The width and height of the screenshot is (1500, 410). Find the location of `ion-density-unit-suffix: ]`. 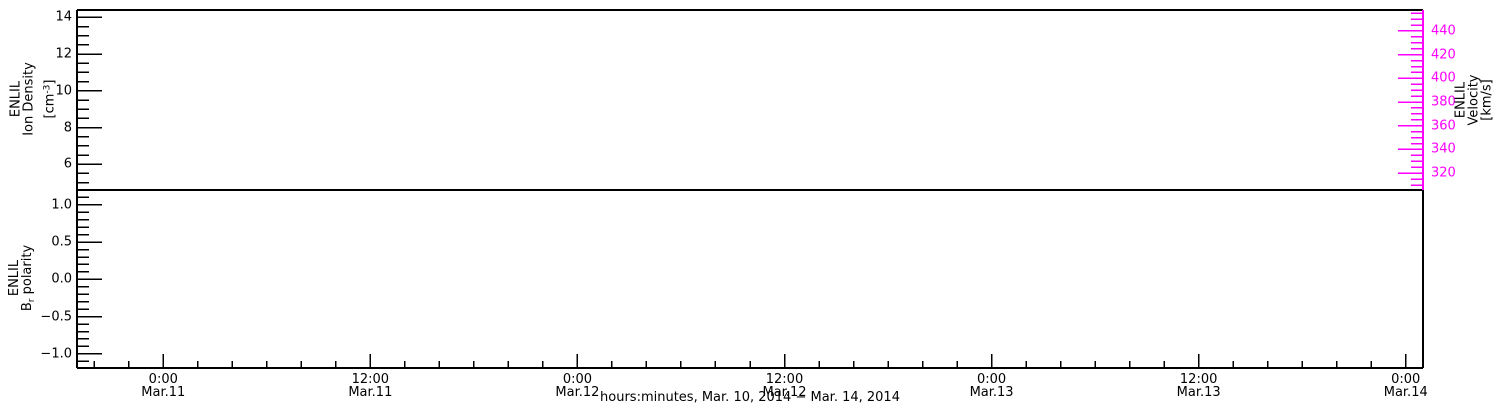

ion-density-unit-suffix: ] is located at coordinates (50, 82).